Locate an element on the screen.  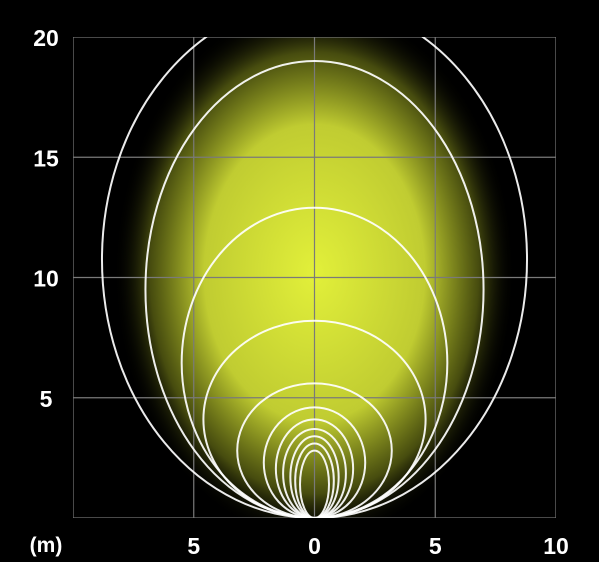
y-tick-label: 5 is located at coordinates (46, 399).